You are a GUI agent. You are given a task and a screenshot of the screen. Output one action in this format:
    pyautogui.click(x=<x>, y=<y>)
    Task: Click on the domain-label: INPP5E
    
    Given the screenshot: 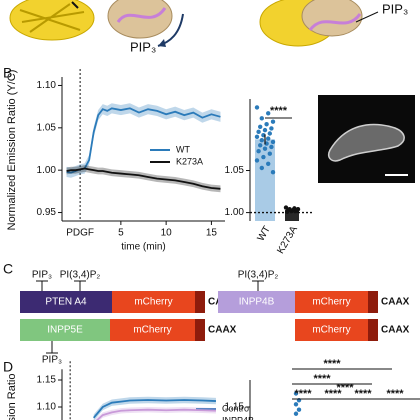 What is the action you would take?
    pyautogui.click(x=65, y=330)
    